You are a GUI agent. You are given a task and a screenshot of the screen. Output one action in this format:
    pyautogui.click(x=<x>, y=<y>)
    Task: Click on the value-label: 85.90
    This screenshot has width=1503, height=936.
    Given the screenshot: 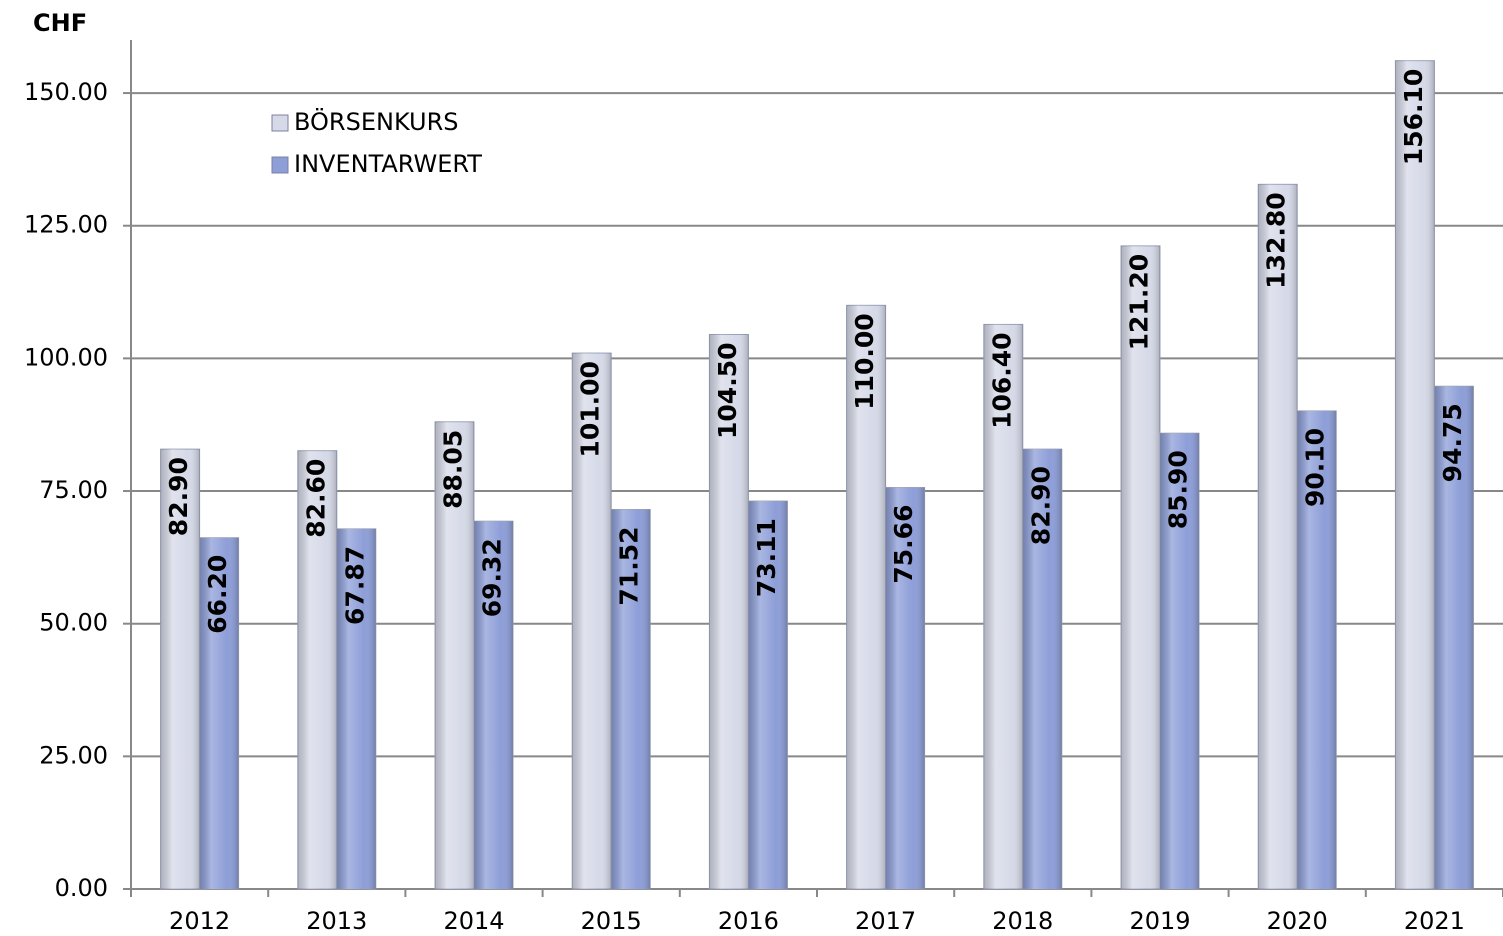 What is the action you would take?
    pyautogui.click(x=1178, y=489)
    